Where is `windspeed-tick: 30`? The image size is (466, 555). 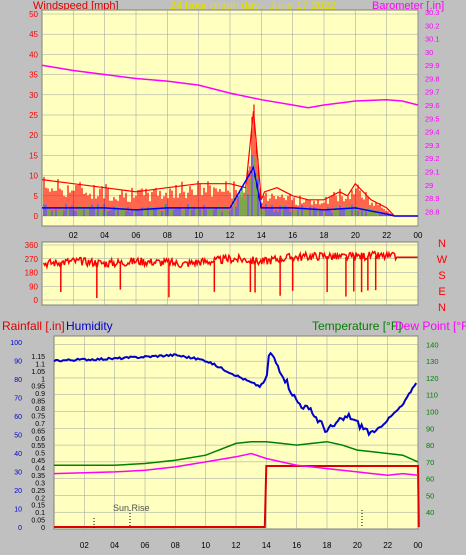 windspeed-tick: 30 is located at coordinates (33, 95).